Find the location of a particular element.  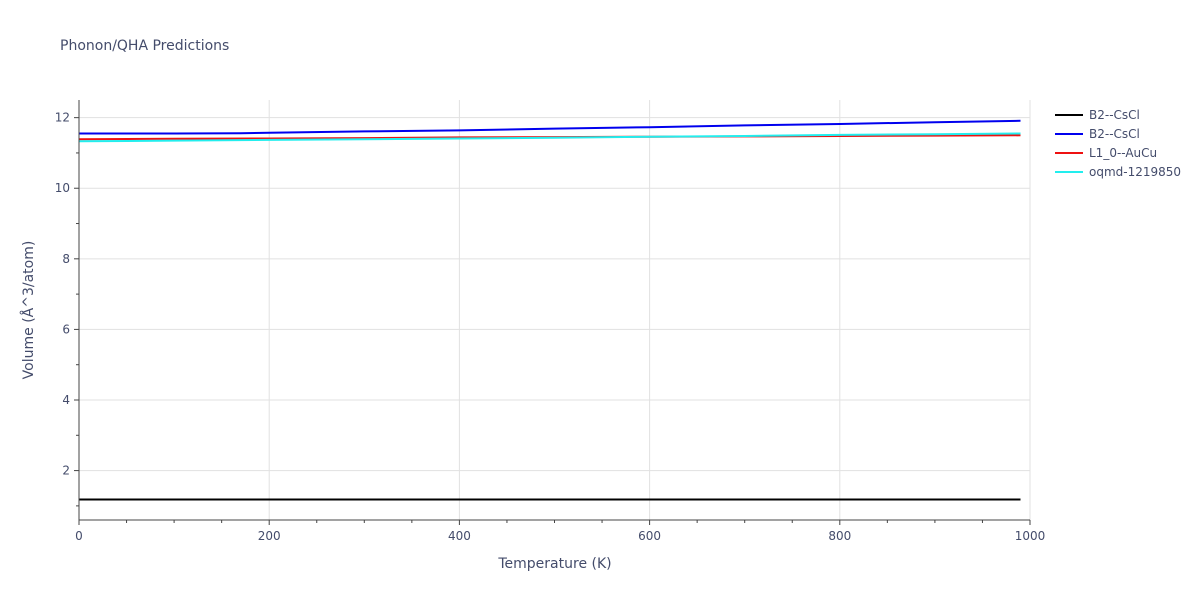

y-tick-label: 4 is located at coordinates (66, 400).